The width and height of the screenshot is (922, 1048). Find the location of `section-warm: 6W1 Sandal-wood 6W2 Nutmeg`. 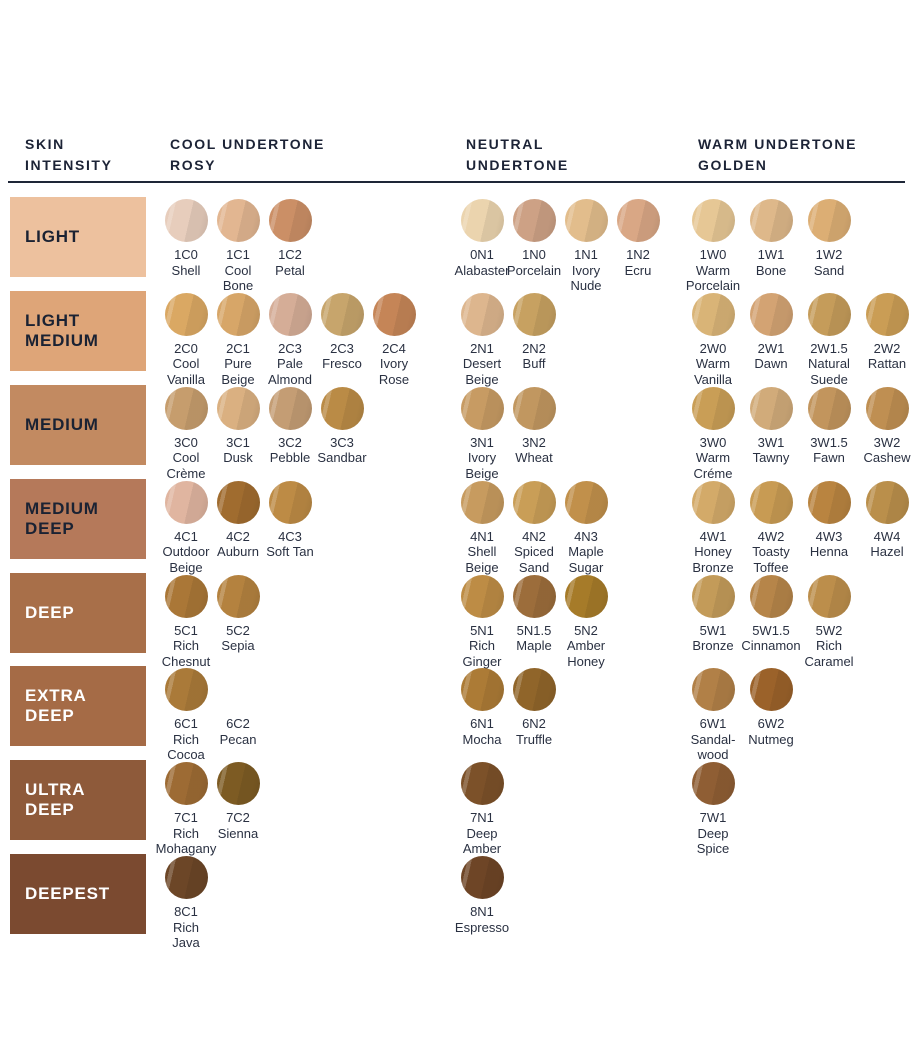

section-warm: 6W1 Sandal-wood 6W2 Nutmeg is located at coordinates (742, 715).